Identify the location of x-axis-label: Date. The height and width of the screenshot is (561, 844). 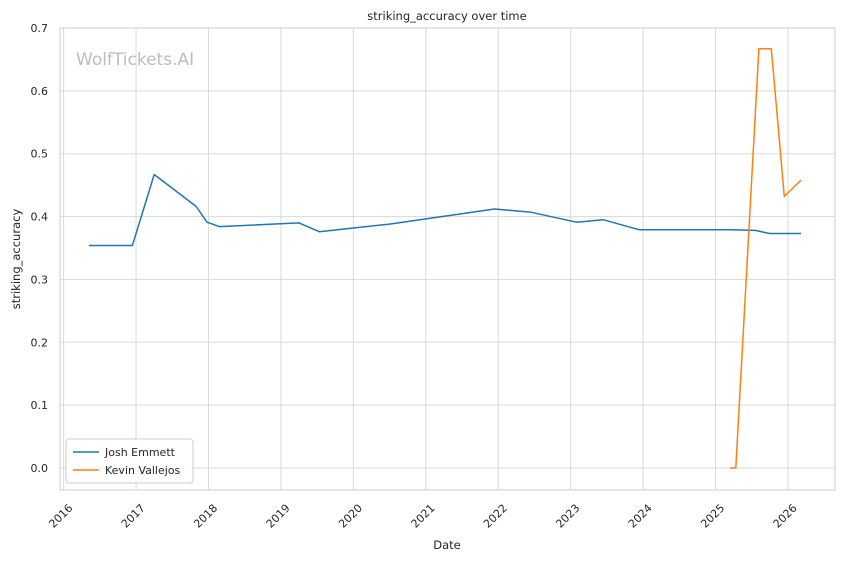
(447, 545).